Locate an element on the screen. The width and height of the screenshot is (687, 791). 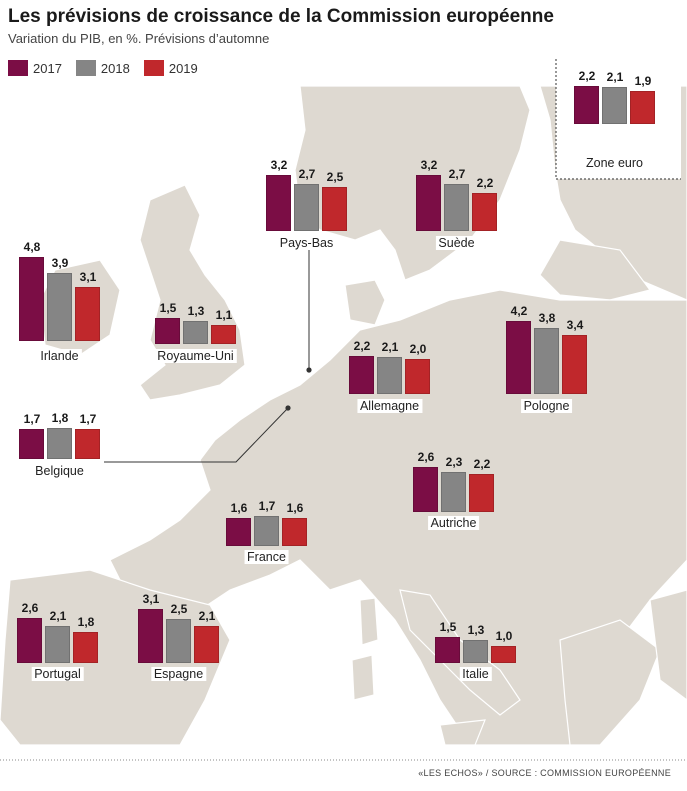
bar-suede-2019 is located at coordinates (484, 211).